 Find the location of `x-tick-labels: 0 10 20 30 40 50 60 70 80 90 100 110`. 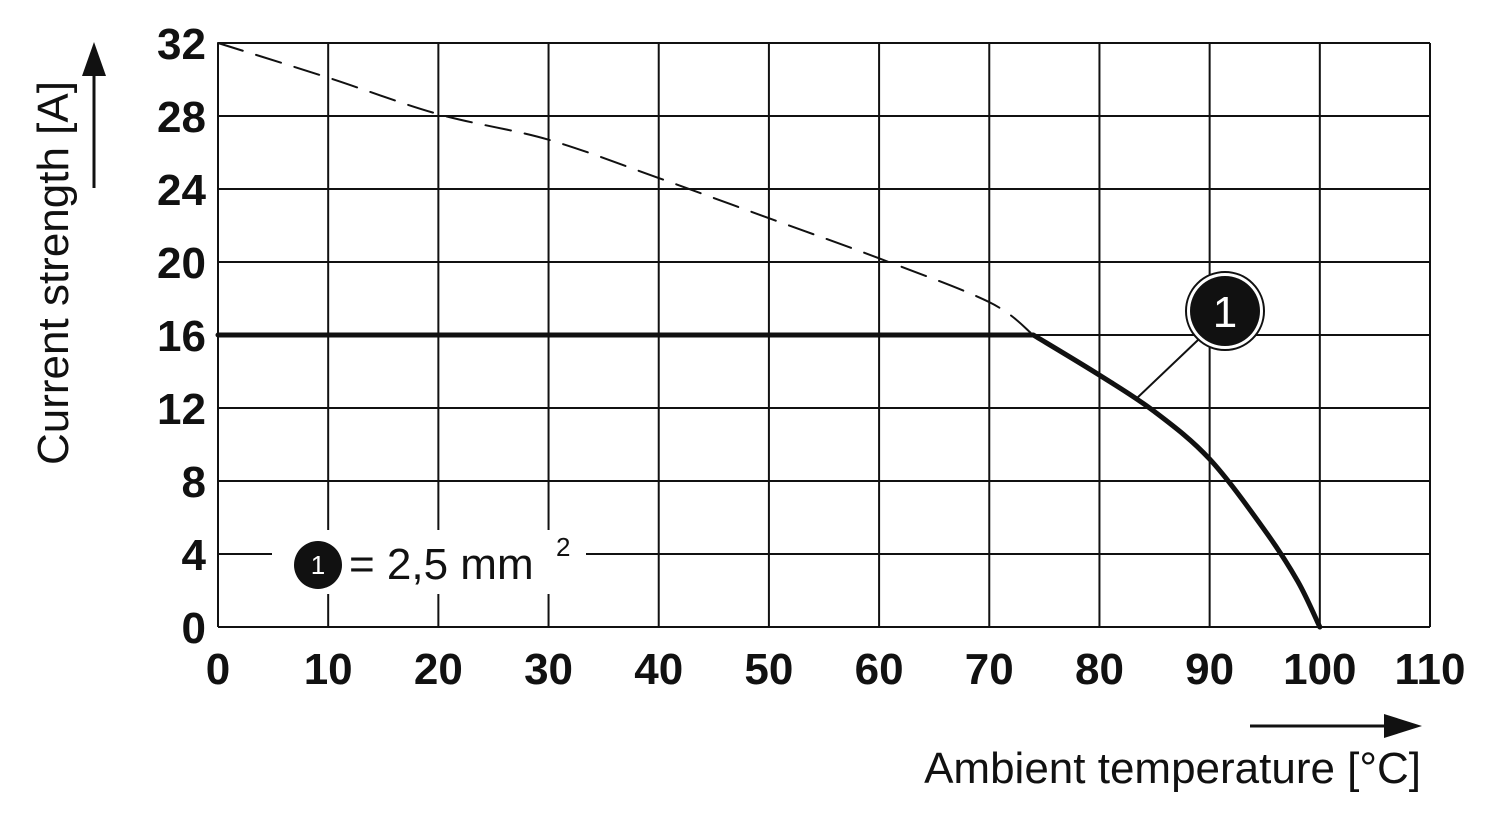

x-tick-labels: 0 10 20 30 40 50 60 70 80 90 100 110 is located at coordinates (836, 669).